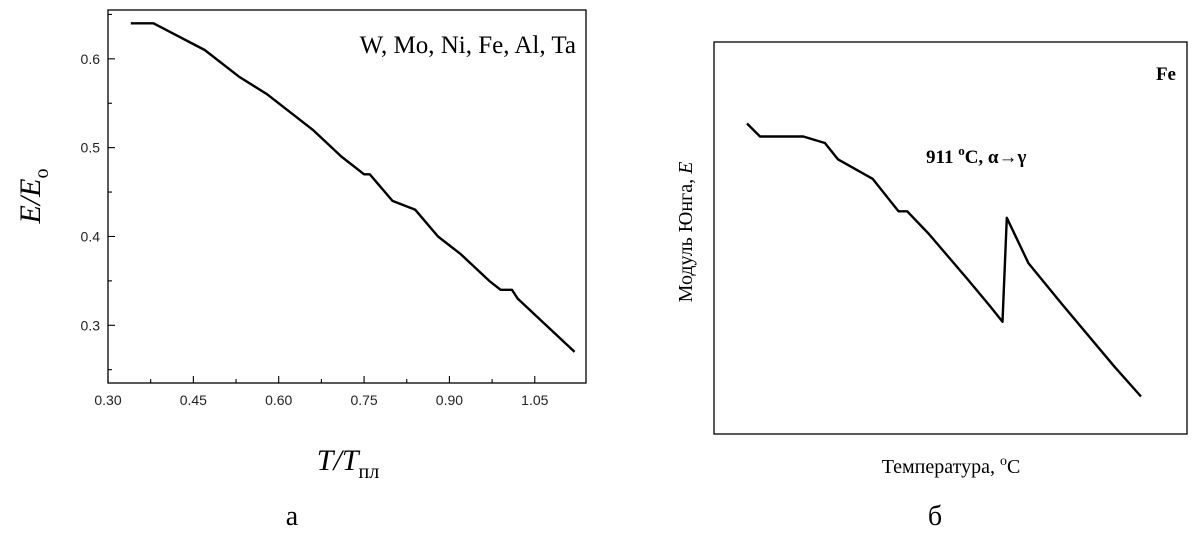 This screenshot has height=533, width=1197. What do you see at coordinates (107, 400) in the screenshot?
I see `chart-a-xtick-label: 0.30` at bounding box center [107, 400].